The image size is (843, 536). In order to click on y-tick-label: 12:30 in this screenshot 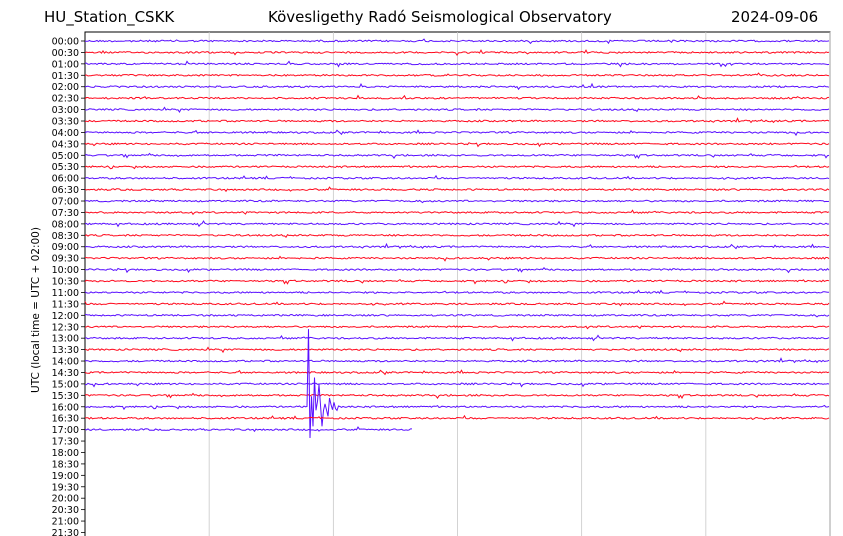, I will do `click(65, 327)`.